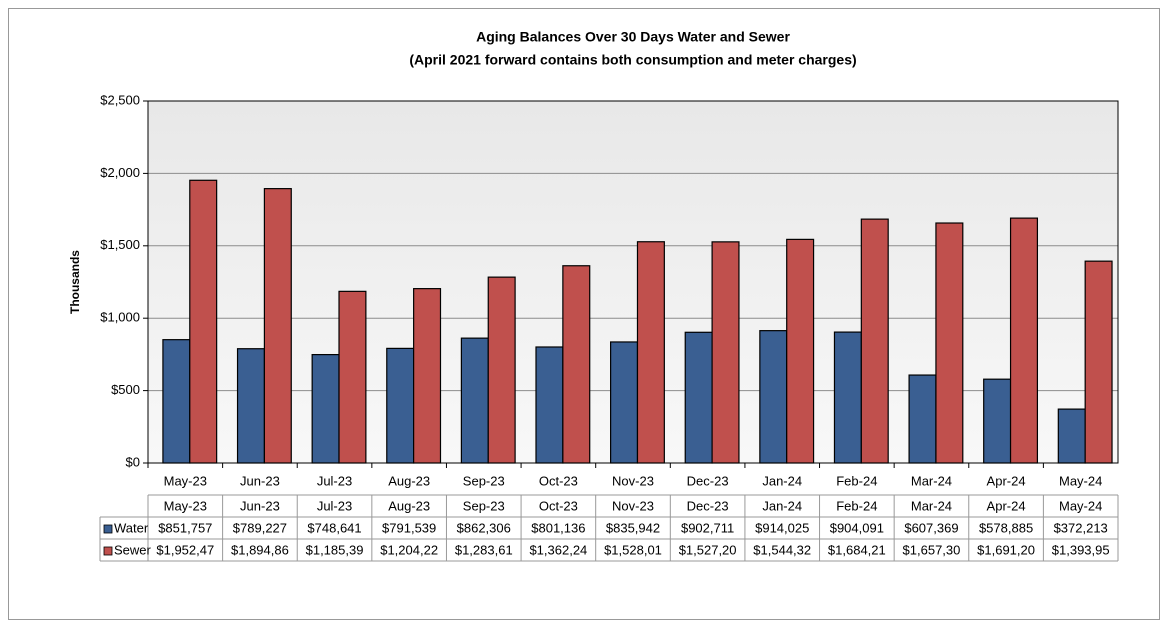 The image size is (1169, 629). I want to click on table-header: Jun-23, so click(260, 505).